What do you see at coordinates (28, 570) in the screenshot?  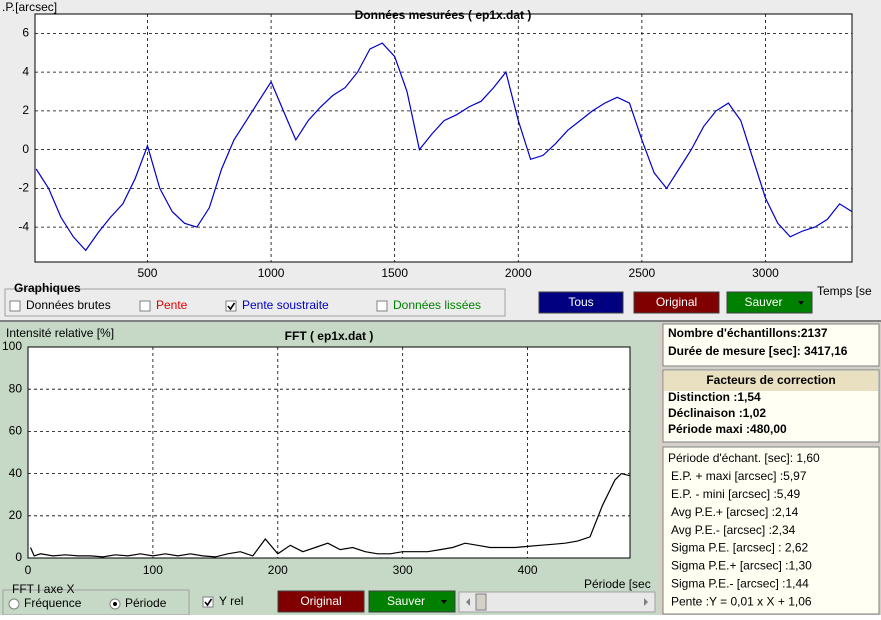 I see `x-tick-label: 0` at bounding box center [28, 570].